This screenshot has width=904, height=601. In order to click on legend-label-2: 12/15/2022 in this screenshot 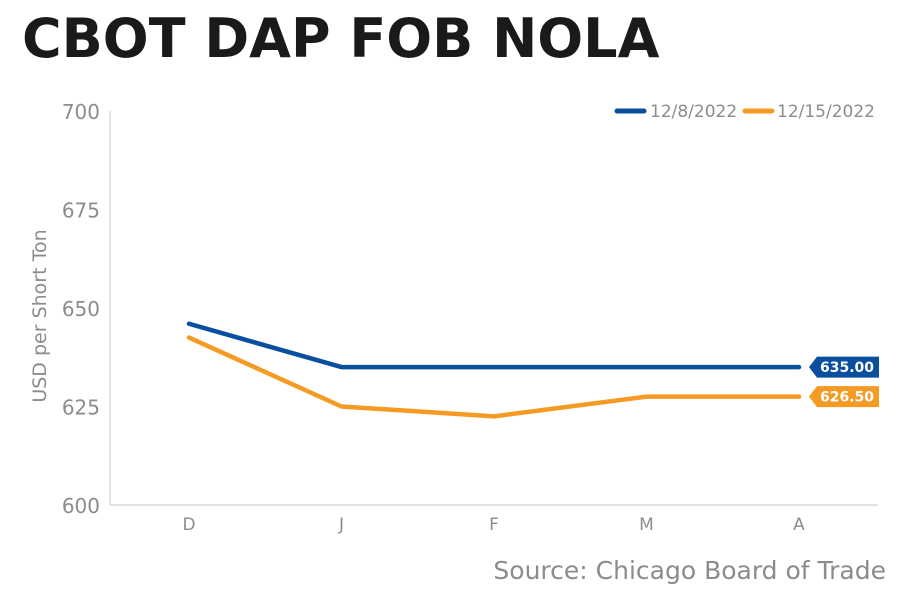, I will do `click(826, 112)`.